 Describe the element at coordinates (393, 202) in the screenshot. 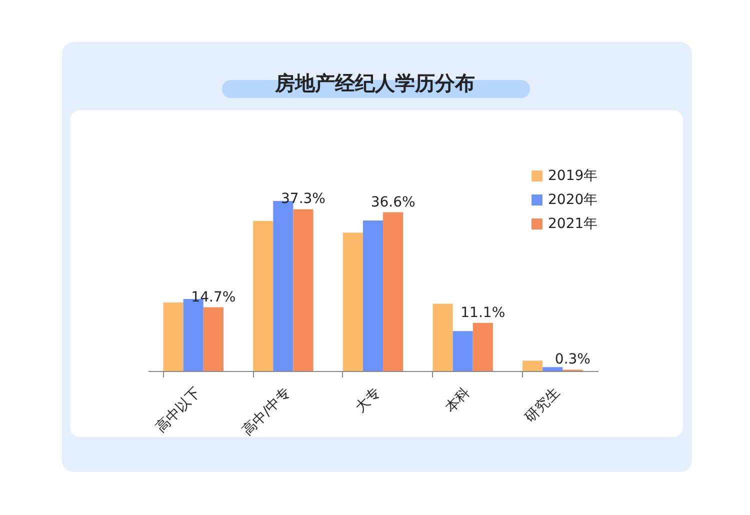

I see `data-label: 36.6%` at that location.